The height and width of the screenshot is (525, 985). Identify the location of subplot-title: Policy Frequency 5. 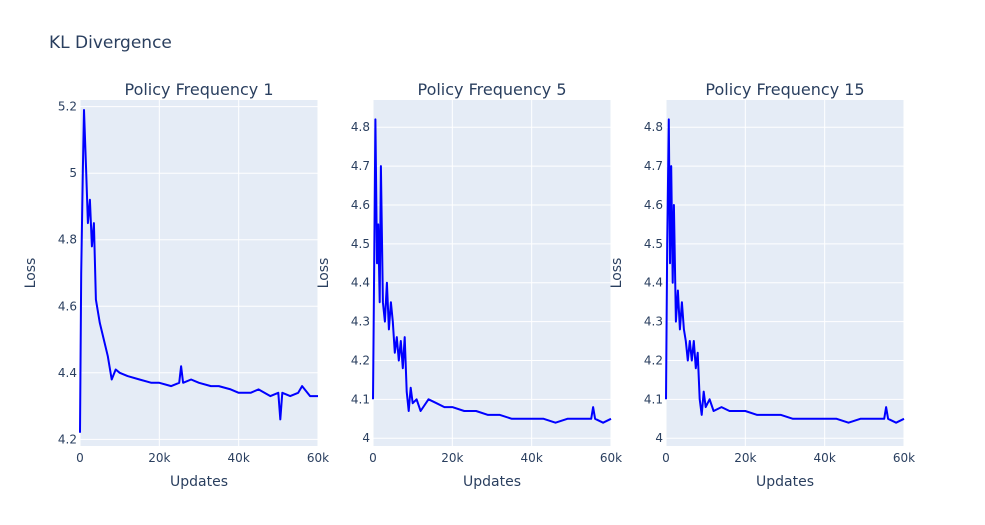
(491, 89).